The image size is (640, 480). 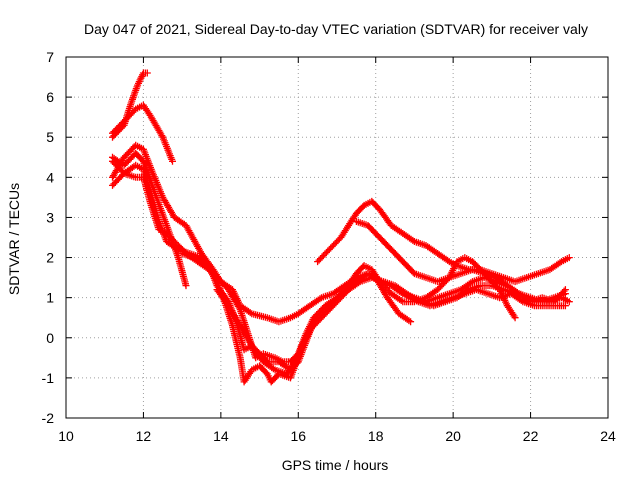 What do you see at coordinates (50, 57) in the screenshot?
I see `y-tick-label: 7` at bounding box center [50, 57].